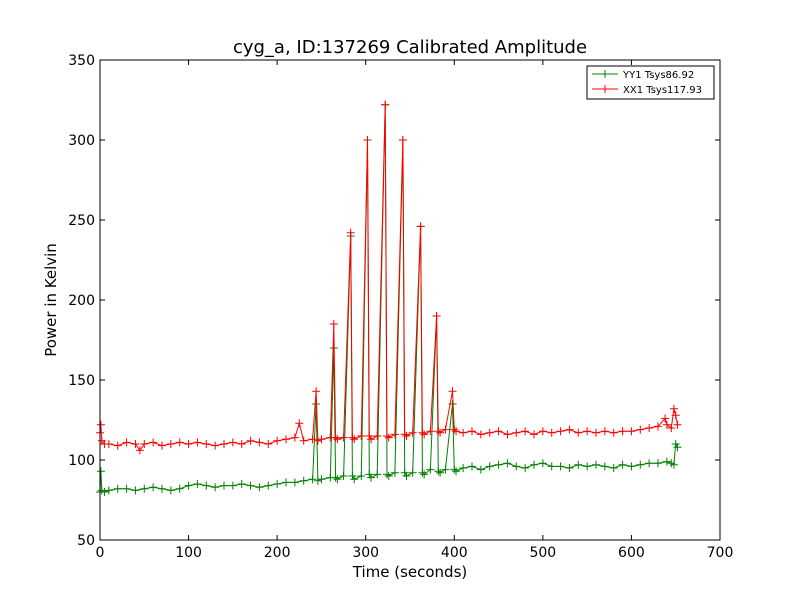 The width and height of the screenshot is (800, 600). What do you see at coordinates (365, 553) in the screenshot?
I see `x-tick-label: 300` at bounding box center [365, 553].